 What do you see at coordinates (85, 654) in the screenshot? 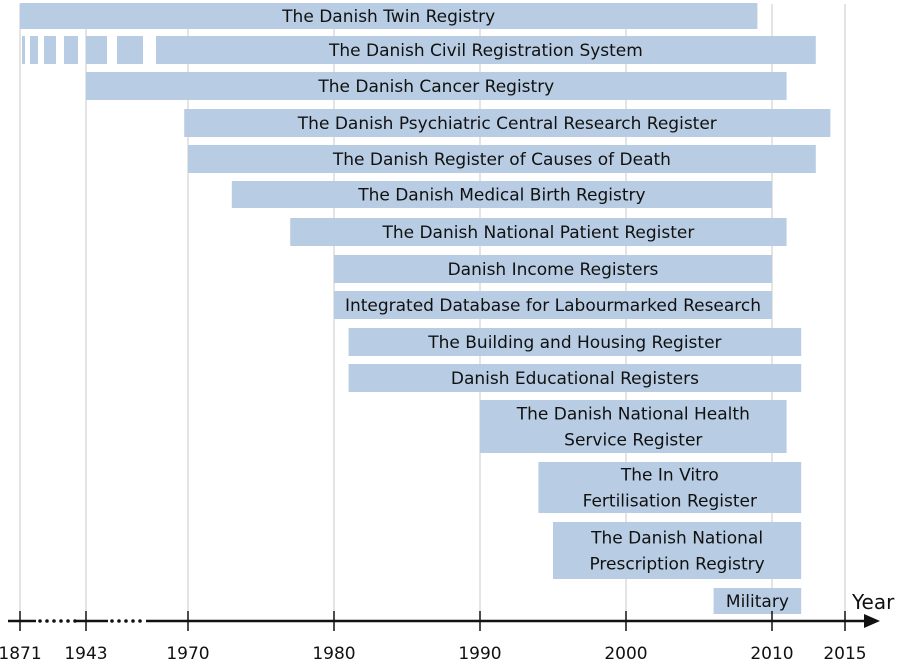
I see `tick-label: 1943` at bounding box center [85, 654].